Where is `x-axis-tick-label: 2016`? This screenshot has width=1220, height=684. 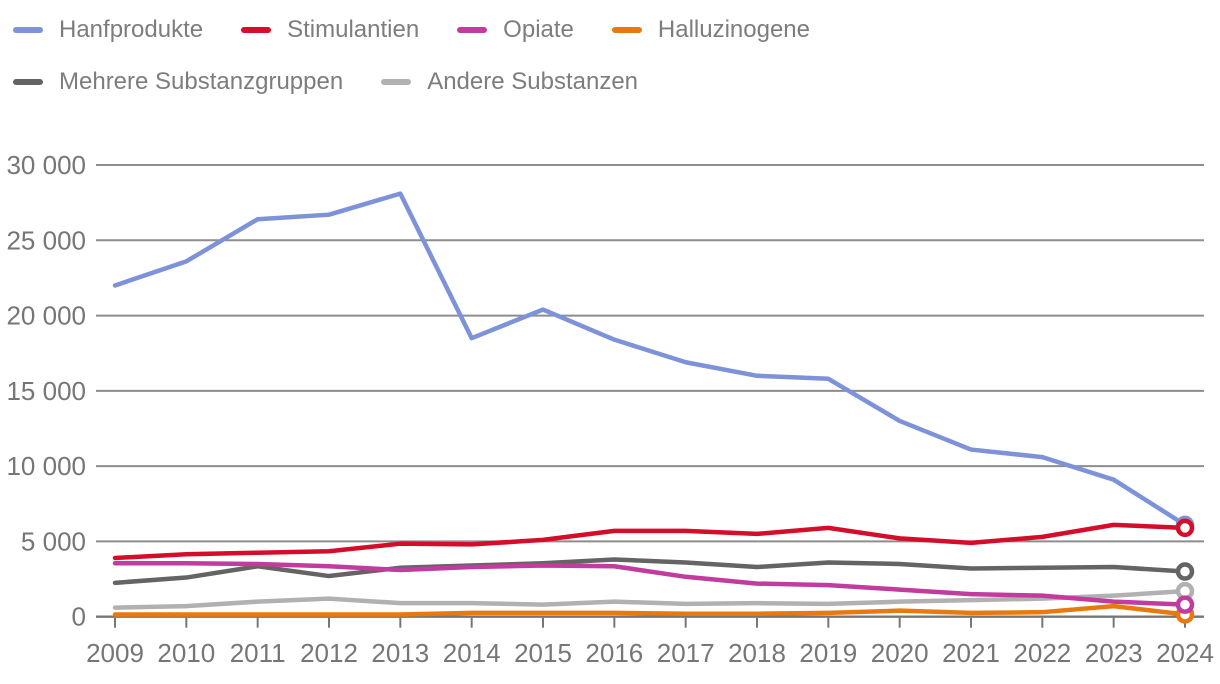
x-axis-tick-label: 2016 is located at coordinates (614, 653).